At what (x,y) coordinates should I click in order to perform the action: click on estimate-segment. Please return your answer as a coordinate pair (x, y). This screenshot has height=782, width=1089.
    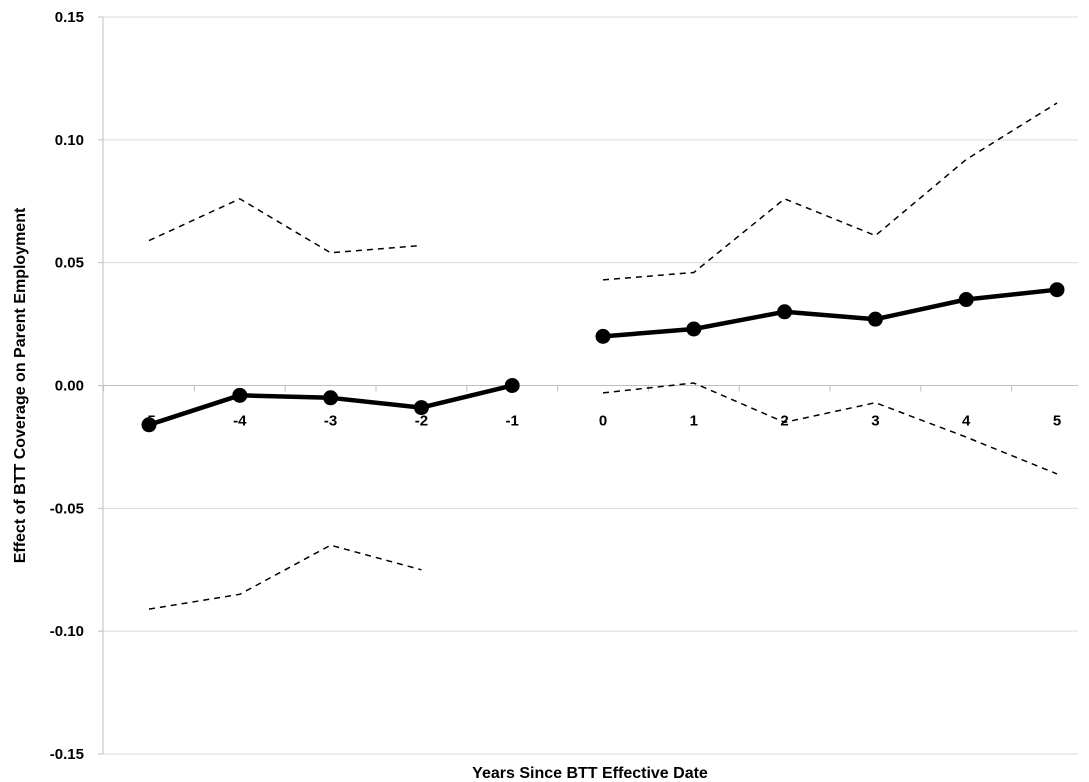
    Looking at the image, I should click on (830, 313).